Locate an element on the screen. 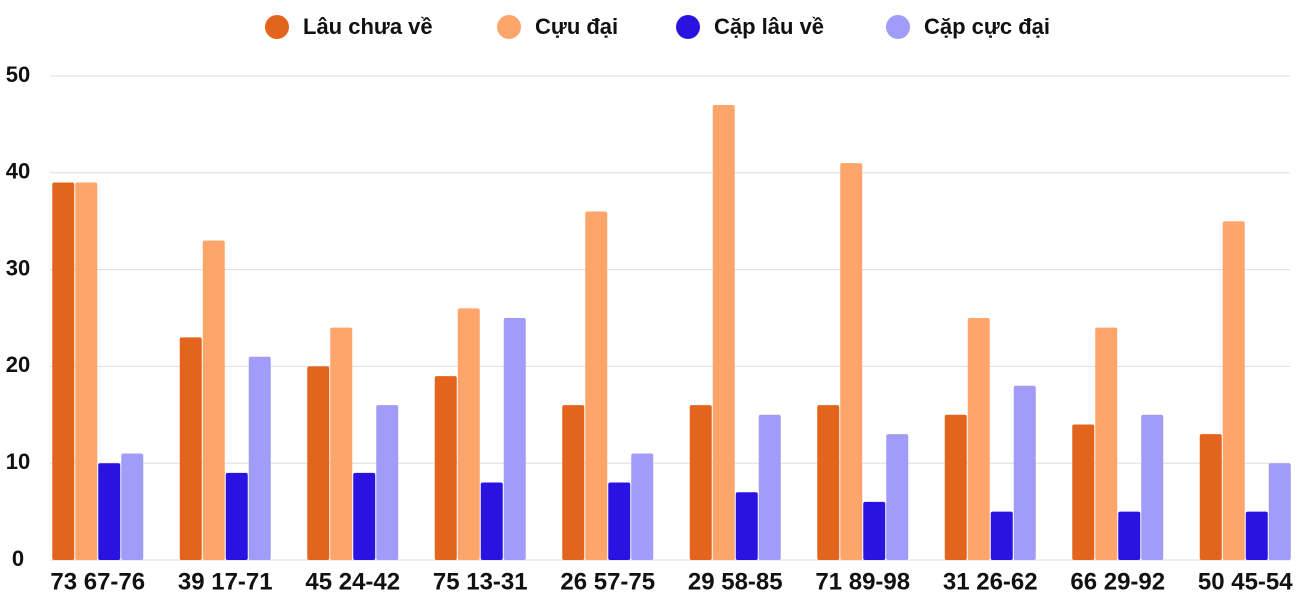  x-tick-label: 26 57-75 is located at coordinates (607, 581).